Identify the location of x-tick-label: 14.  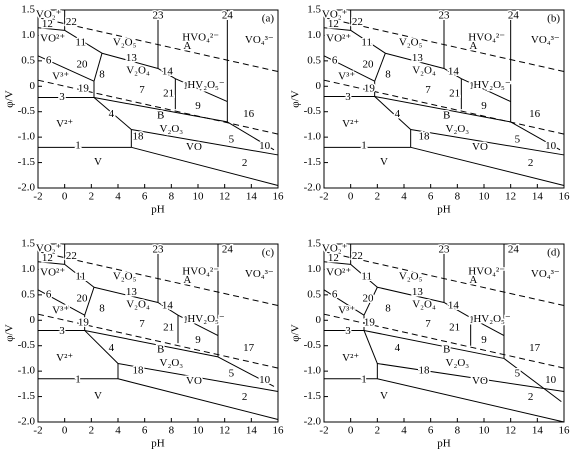
(538, 197).